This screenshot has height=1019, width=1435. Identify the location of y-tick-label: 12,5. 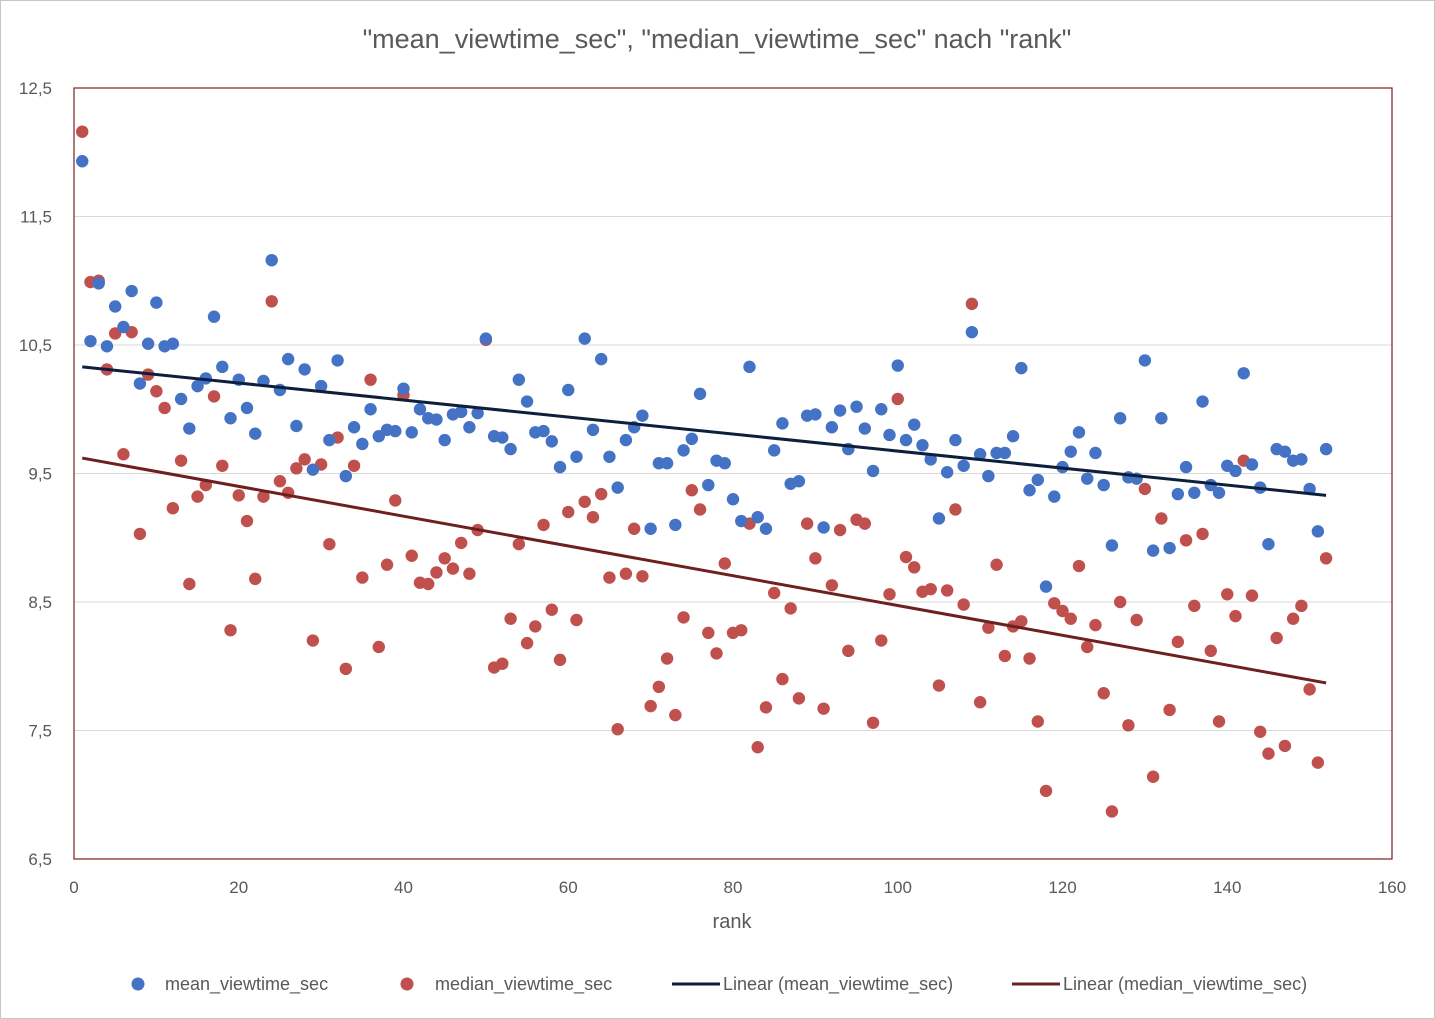
(35, 88).